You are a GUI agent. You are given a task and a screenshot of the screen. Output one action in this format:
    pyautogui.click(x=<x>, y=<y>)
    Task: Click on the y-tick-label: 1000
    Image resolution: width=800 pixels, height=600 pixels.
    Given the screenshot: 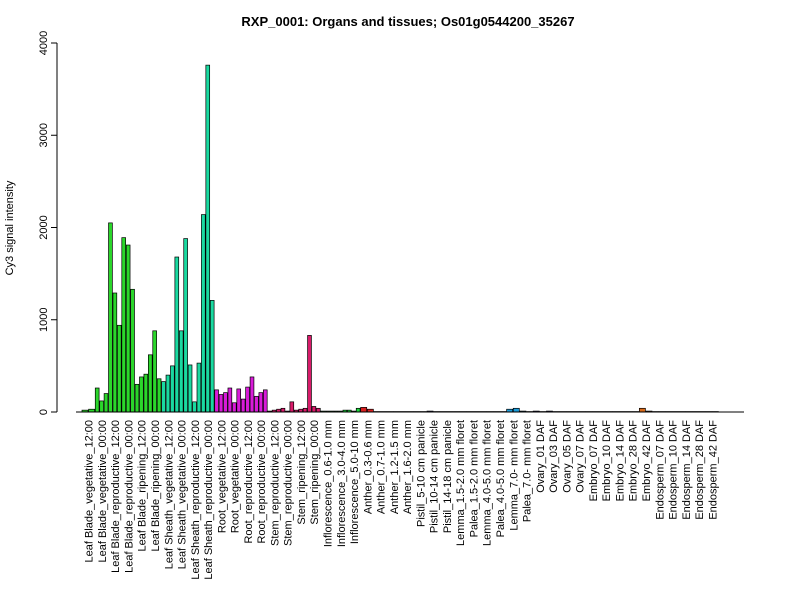 What is the action you would take?
    pyautogui.click(x=44, y=320)
    